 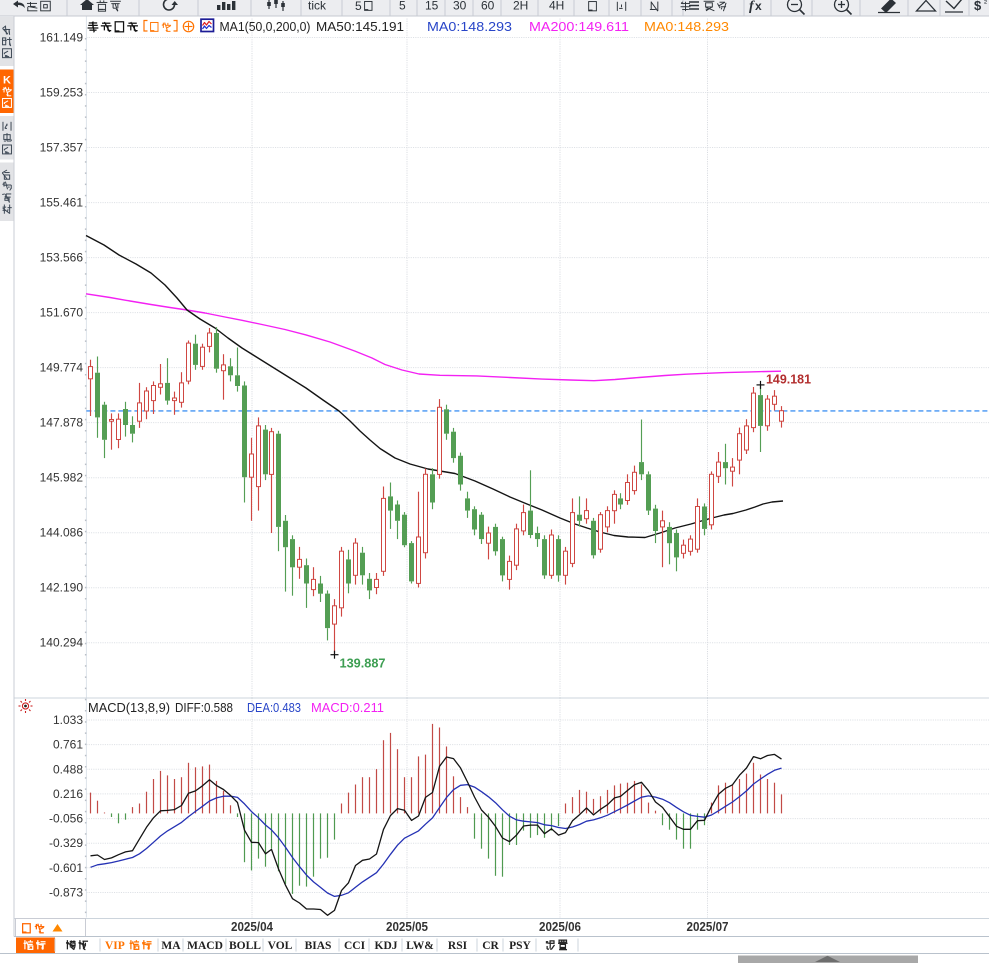 What do you see at coordinates (62, 643) in the screenshot?
I see `svg-text: 140.294` at bounding box center [62, 643].